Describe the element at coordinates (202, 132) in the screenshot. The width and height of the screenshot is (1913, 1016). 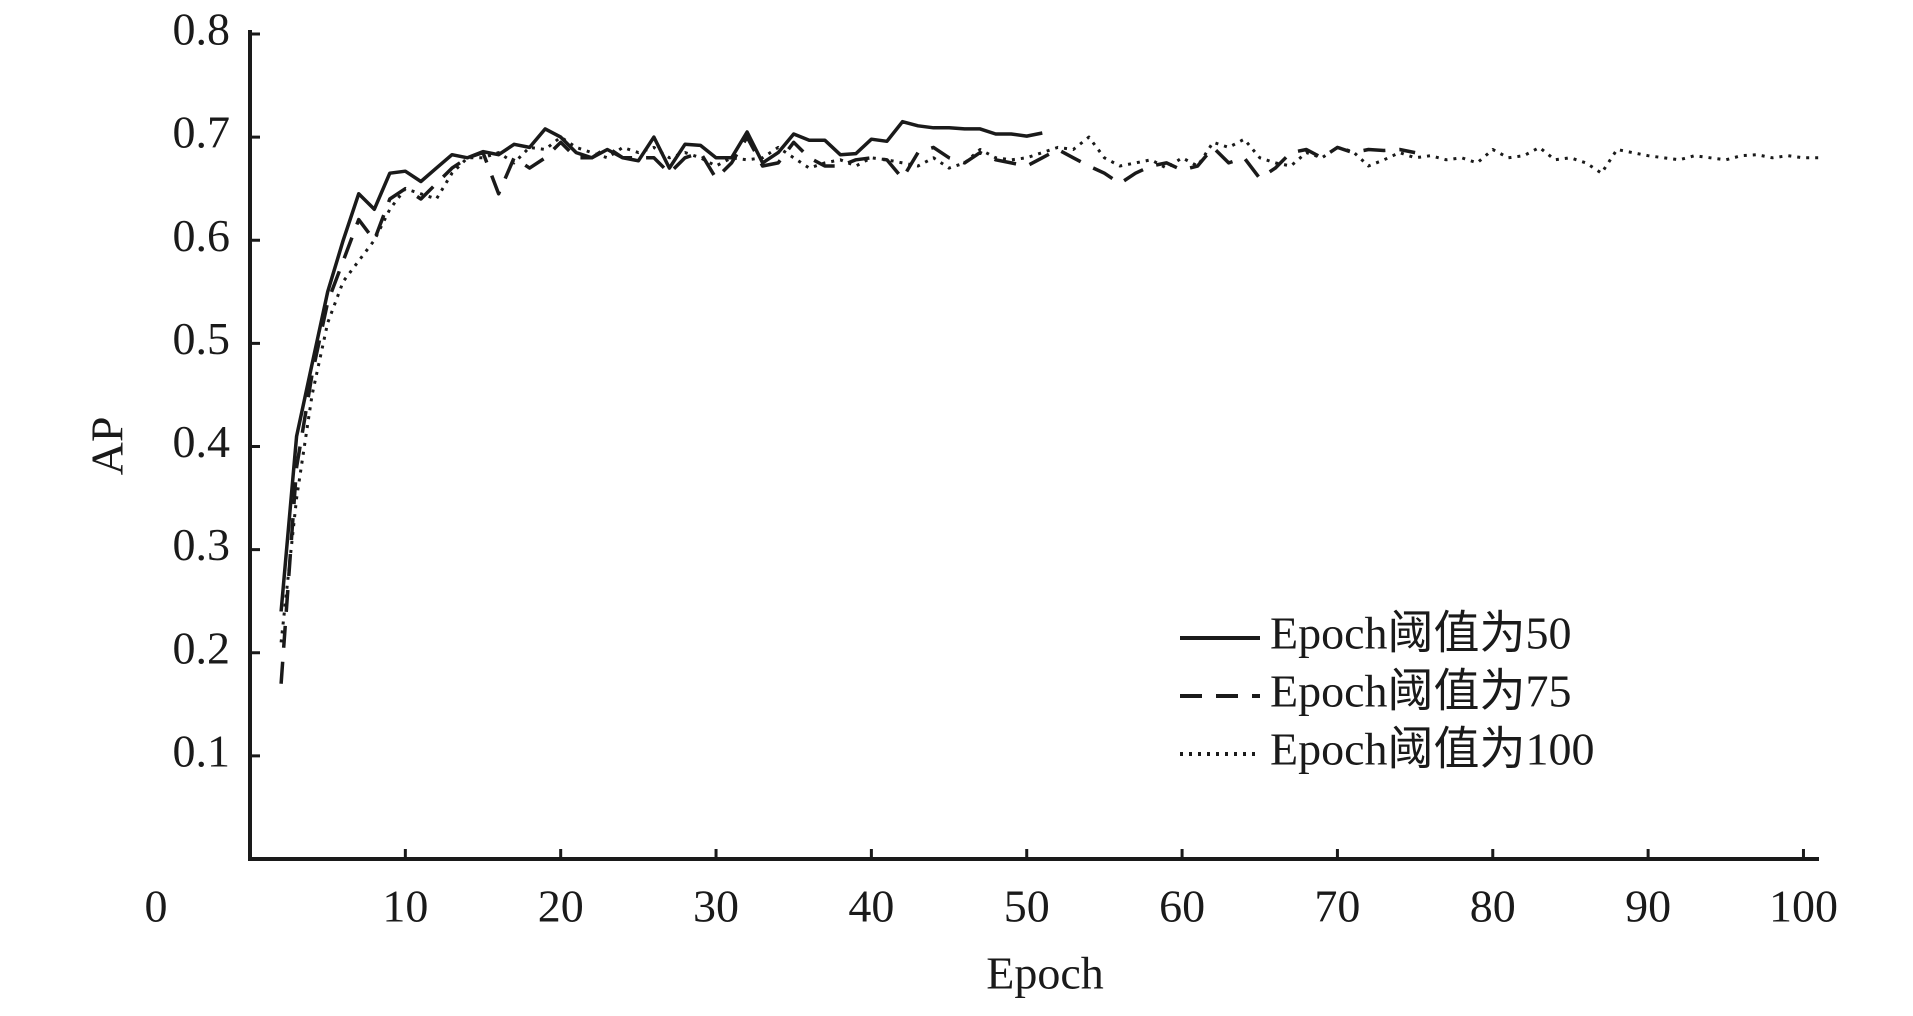
I see `y-tick-label: 0.7` at that location.